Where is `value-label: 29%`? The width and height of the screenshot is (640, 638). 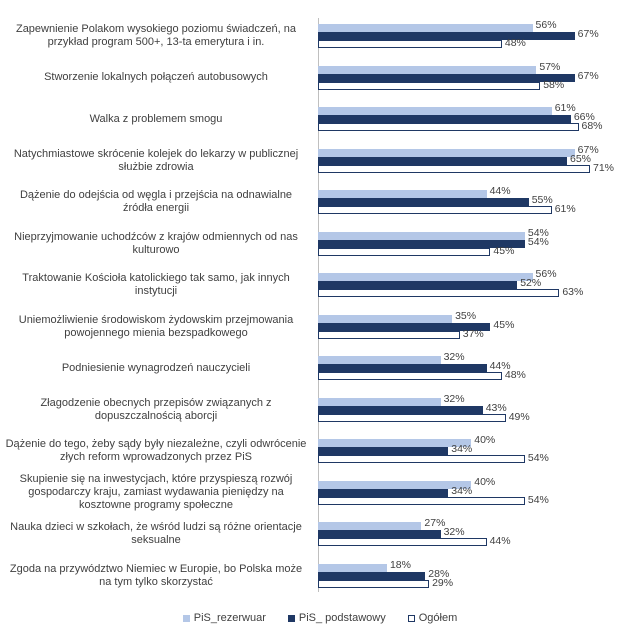 value-label: 29% is located at coordinates (443, 582).